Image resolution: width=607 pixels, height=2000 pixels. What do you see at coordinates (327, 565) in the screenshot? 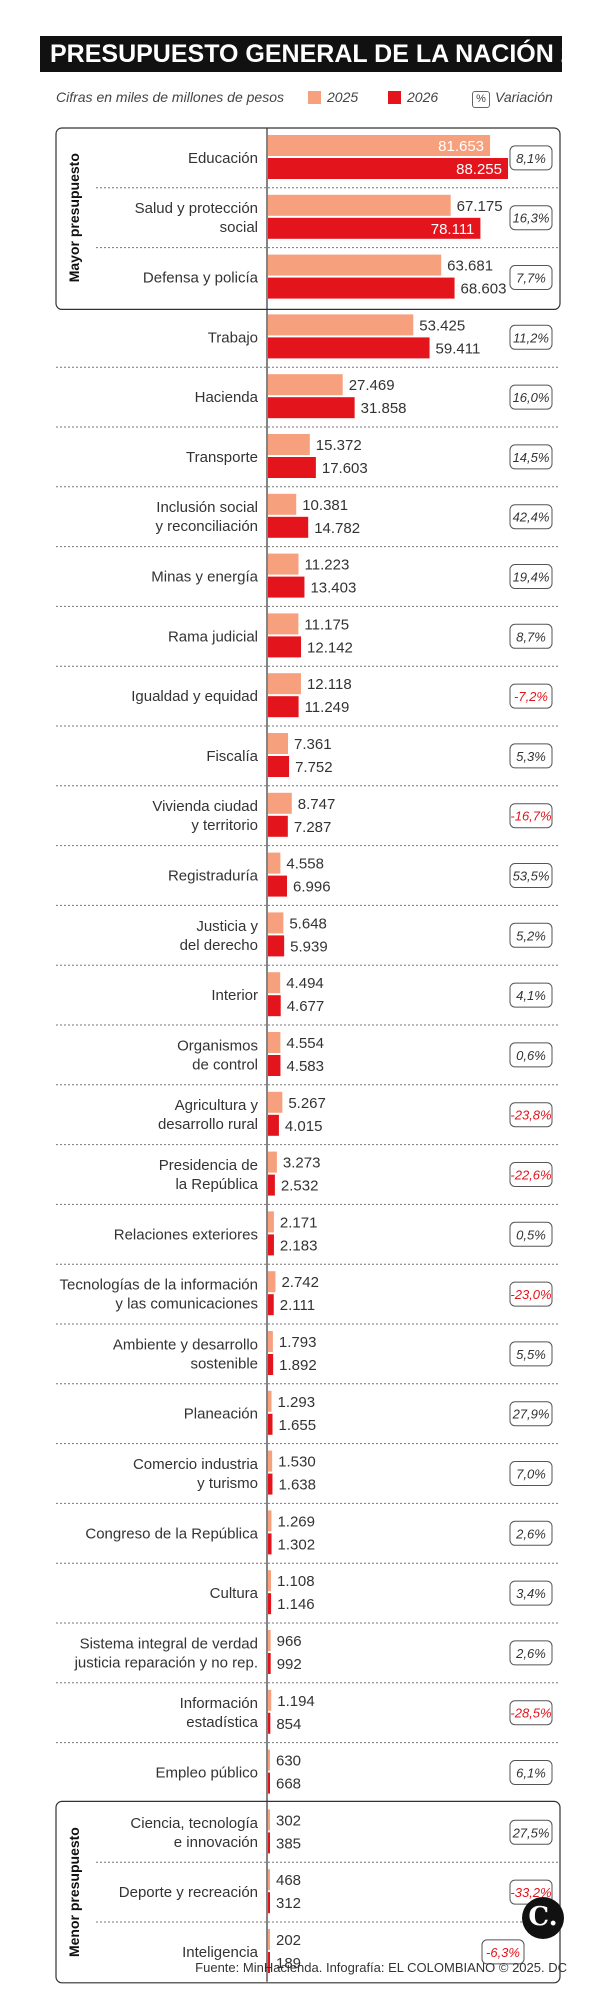
I see `value-label-2025: 11.223` at bounding box center [327, 565].